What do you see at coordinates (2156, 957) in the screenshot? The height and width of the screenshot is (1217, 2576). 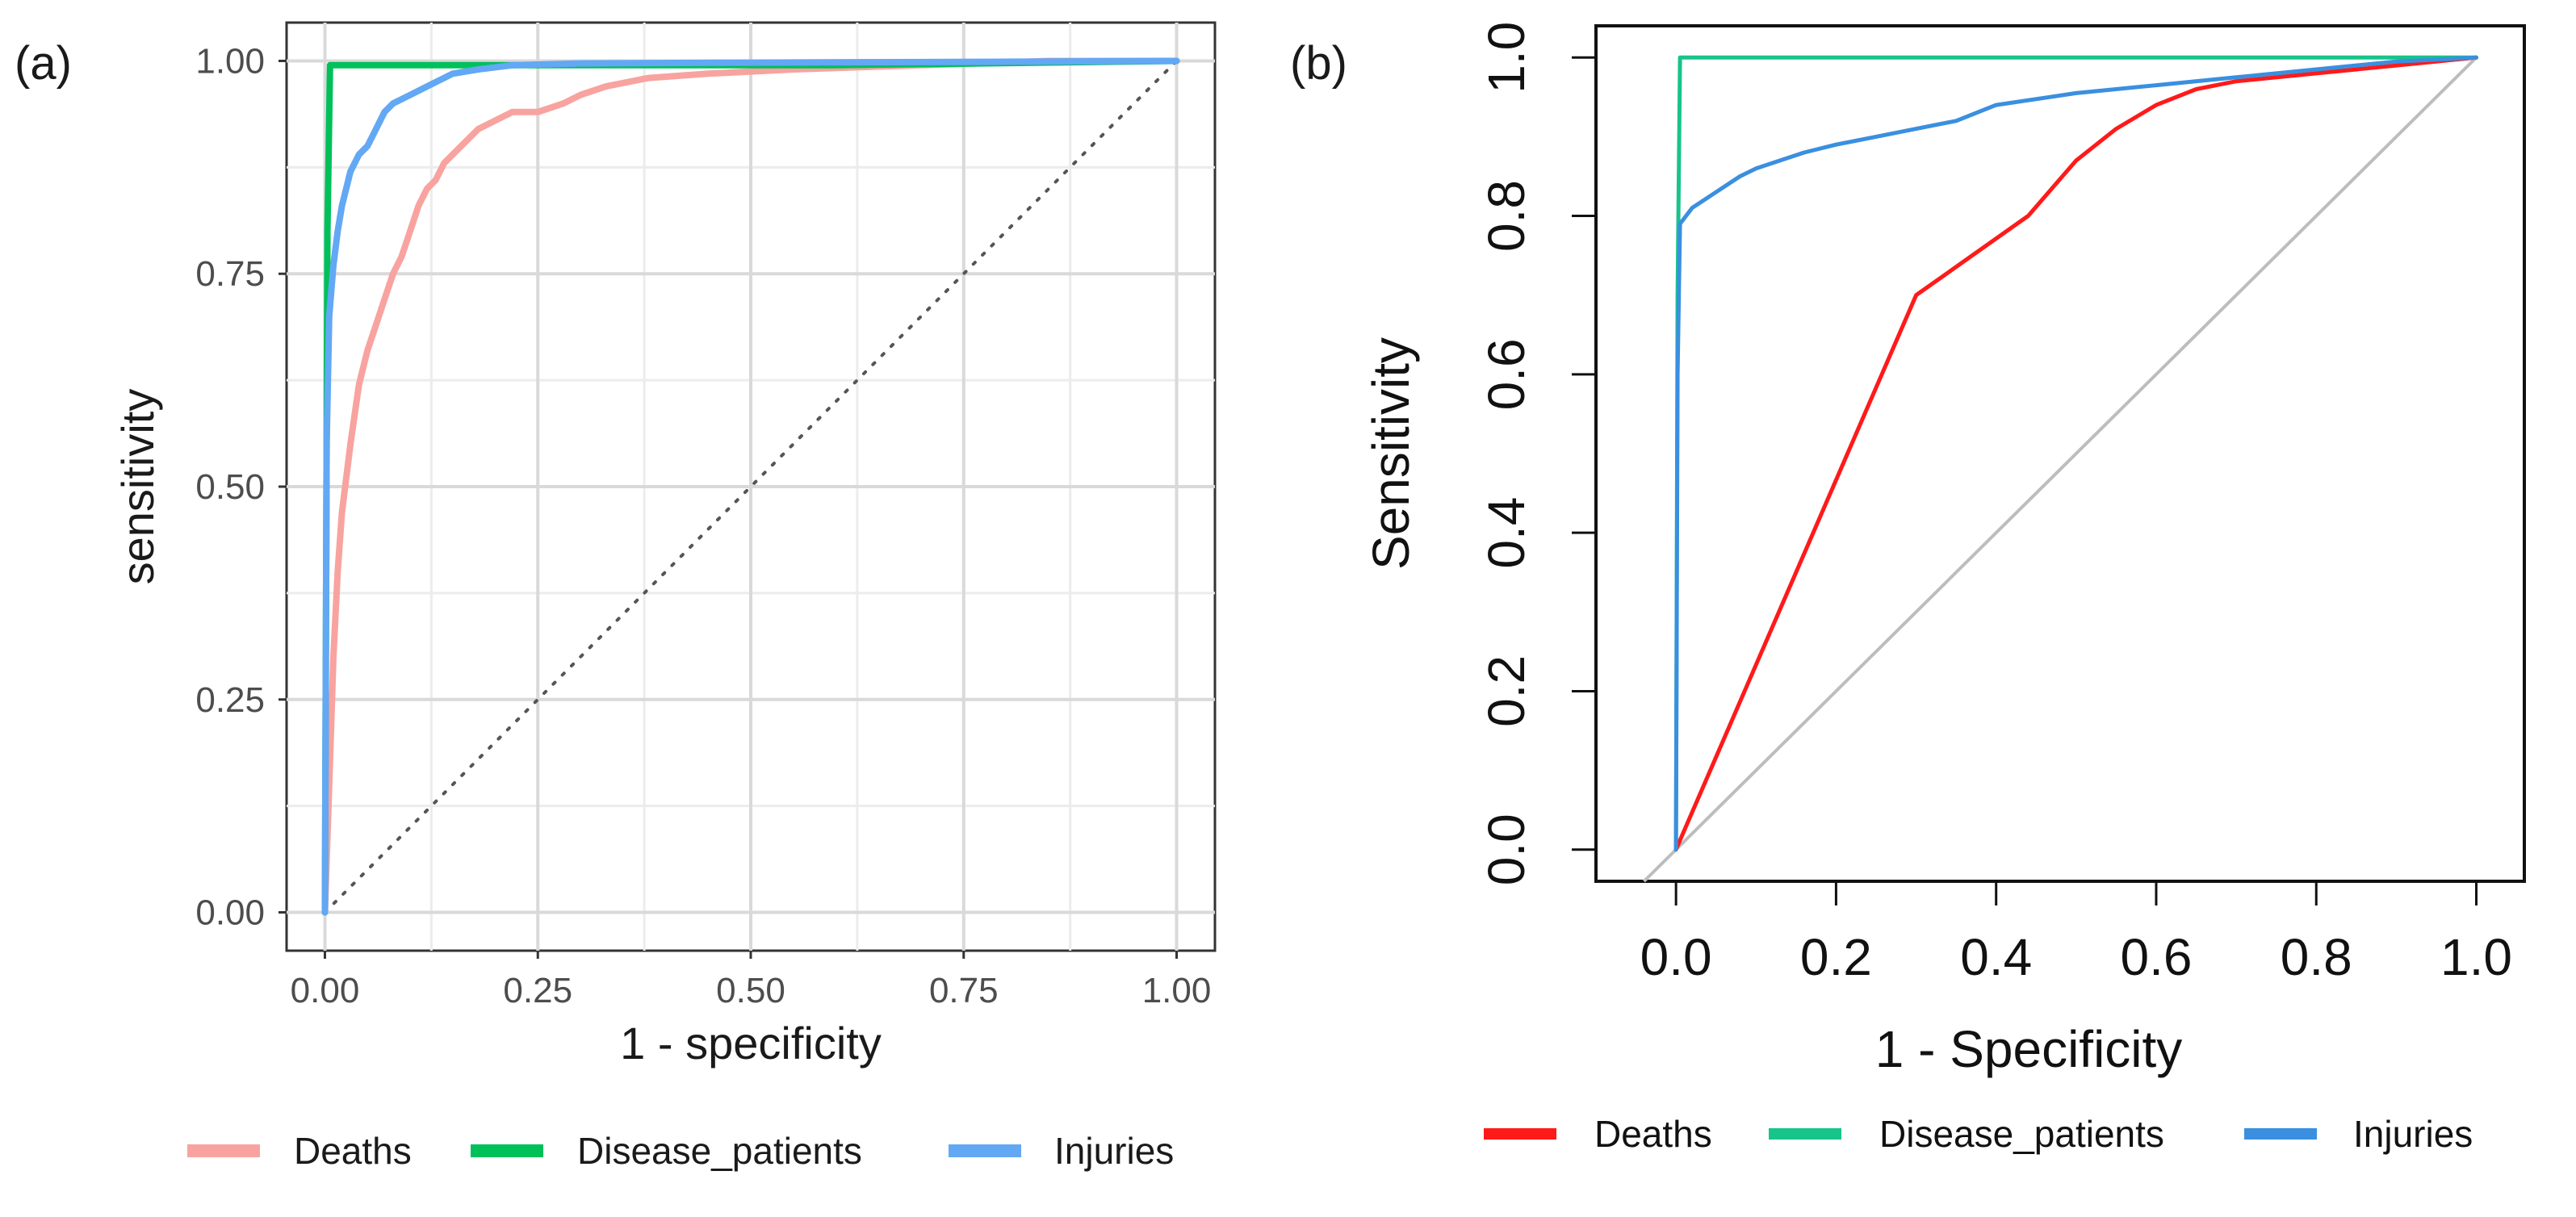 I see `x-tick-label: 0.6` at bounding box center [2156, 957].